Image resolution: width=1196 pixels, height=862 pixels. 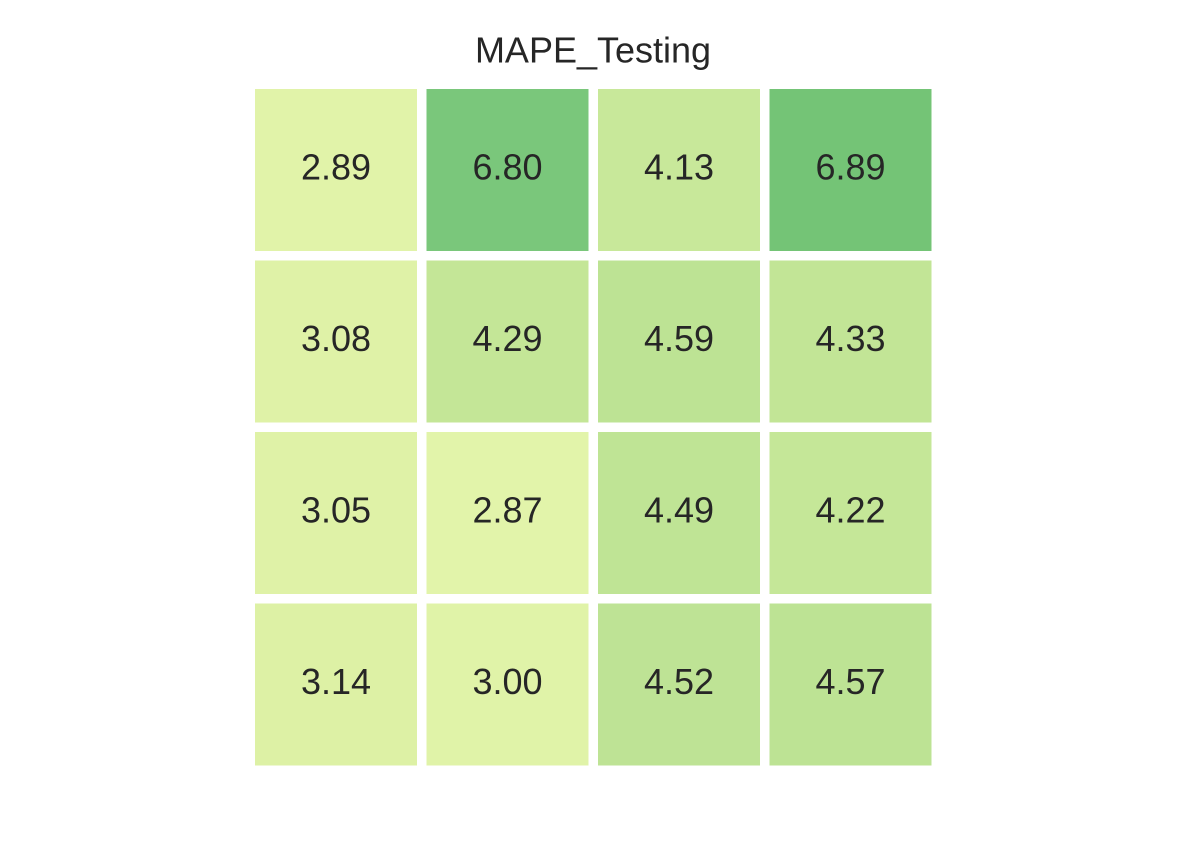 I want to click on cell-label: 4.52, so click(x=679, y=681).